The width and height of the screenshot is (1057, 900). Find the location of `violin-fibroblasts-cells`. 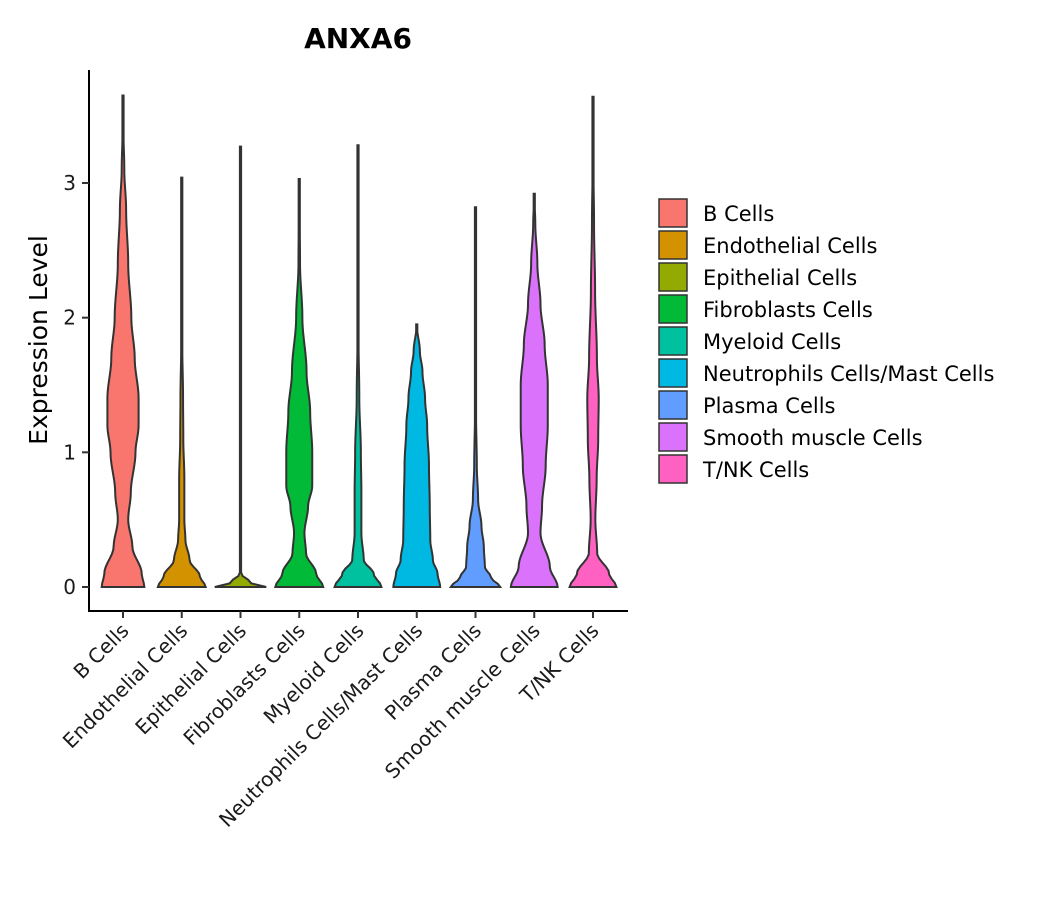

violin-fibroblasts-cells is located at coordinates (299, 382).